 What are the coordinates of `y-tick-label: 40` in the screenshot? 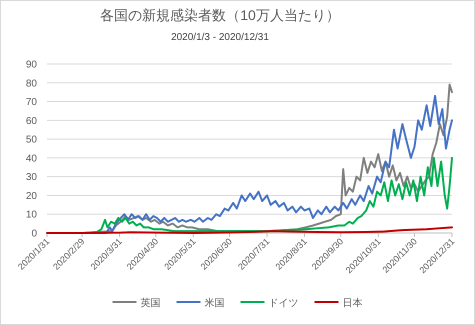 It's located at (32, 158).